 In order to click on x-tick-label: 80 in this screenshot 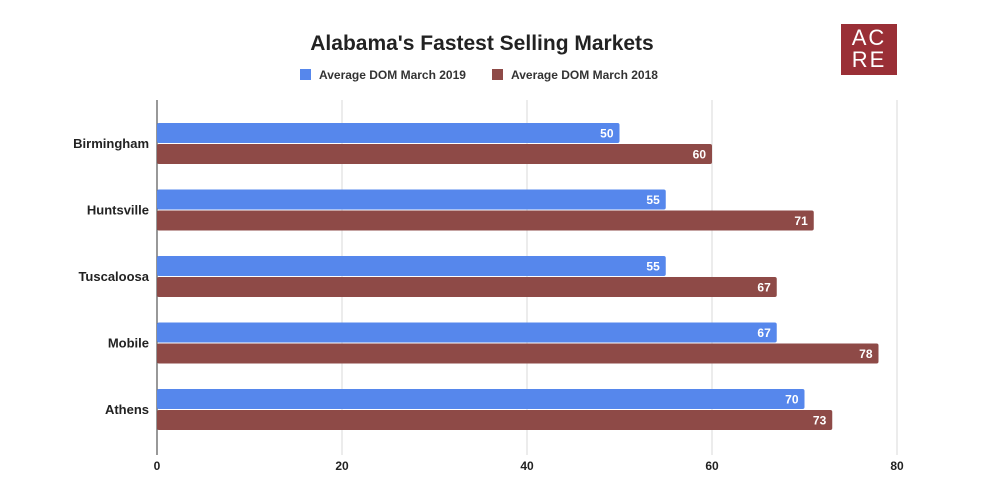, I will do `click(897, 466)`.